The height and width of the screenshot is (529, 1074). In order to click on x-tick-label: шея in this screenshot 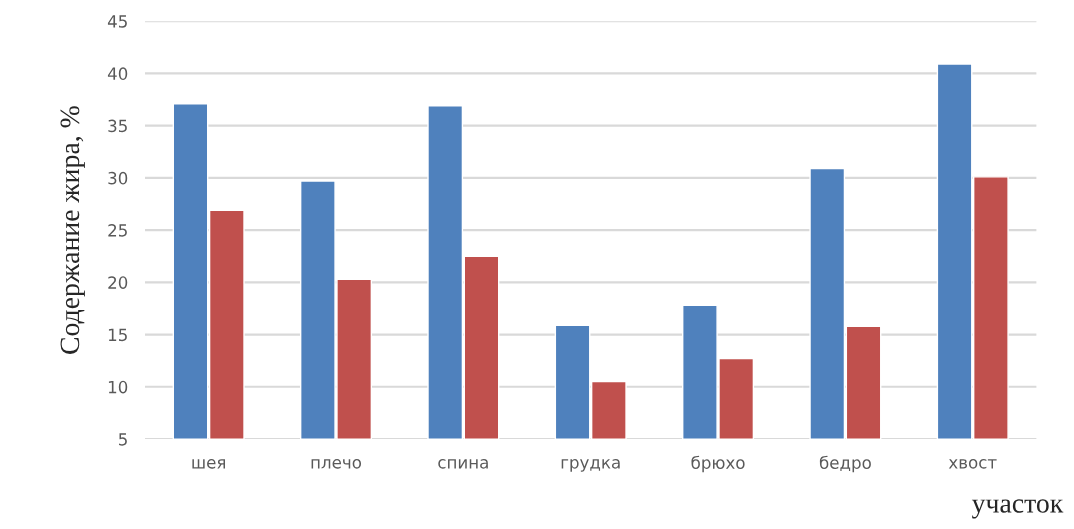, I will do `click(209, 464)`.